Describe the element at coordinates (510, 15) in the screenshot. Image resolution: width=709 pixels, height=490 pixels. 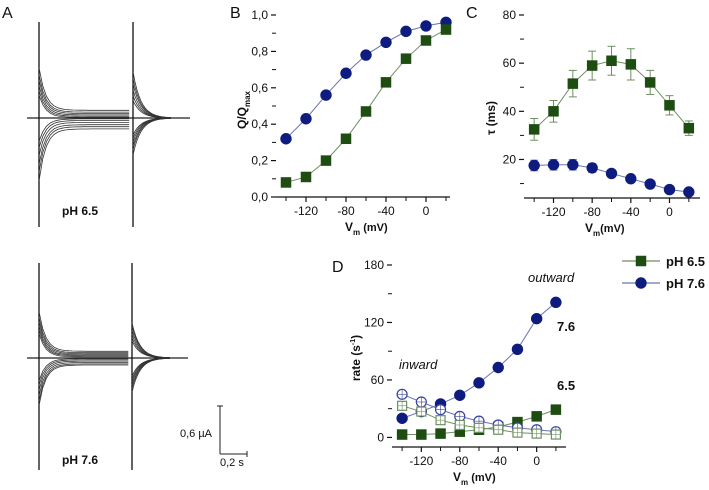
I see `y-tick-label: 80` at that location.